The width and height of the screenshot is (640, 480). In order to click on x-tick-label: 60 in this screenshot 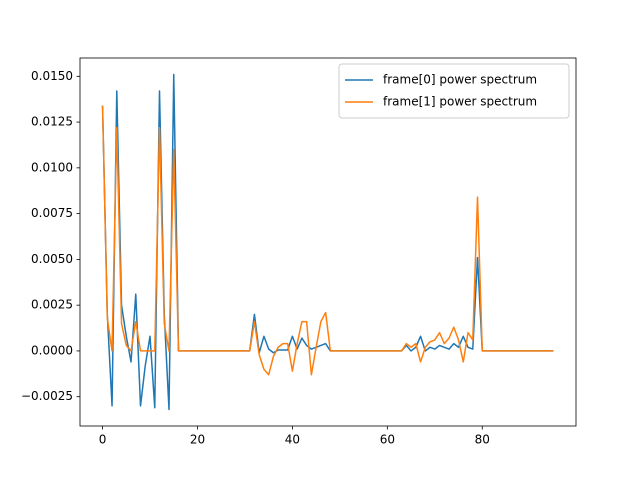, I will do `click(387, 440)`.